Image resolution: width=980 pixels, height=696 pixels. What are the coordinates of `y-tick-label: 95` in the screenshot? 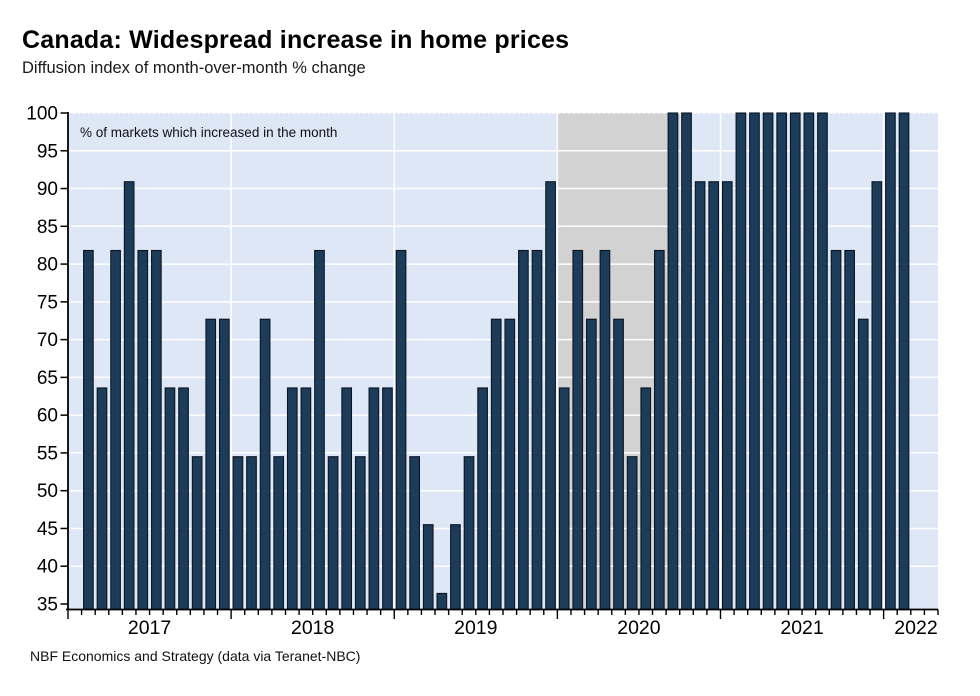 It's located at (47, 151).